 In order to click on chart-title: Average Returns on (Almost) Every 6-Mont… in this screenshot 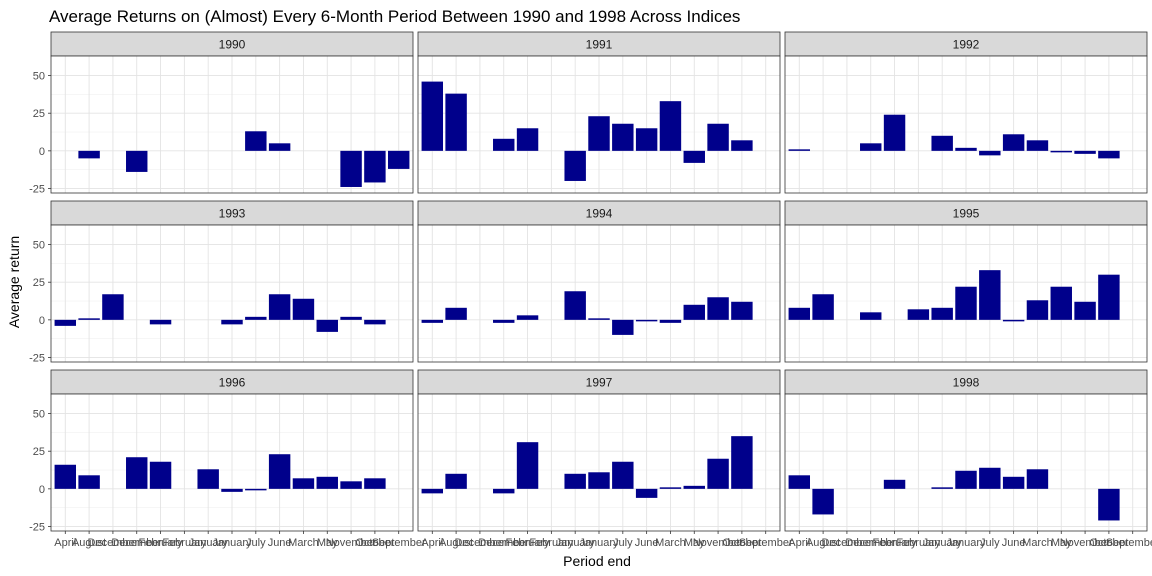, I will do `click(394, 16)`.